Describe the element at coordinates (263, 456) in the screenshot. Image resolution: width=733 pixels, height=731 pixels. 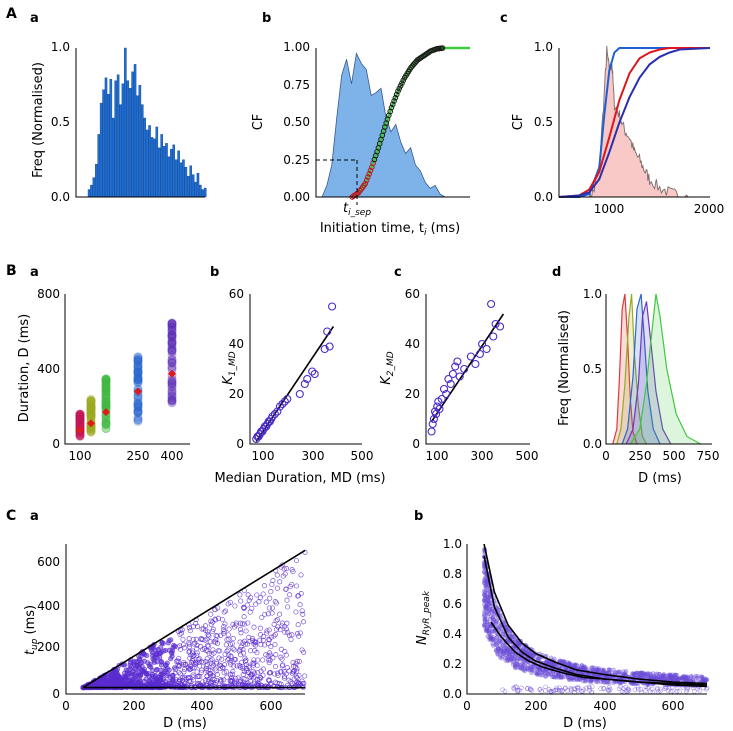
I see `x-tick: 100` at that location.